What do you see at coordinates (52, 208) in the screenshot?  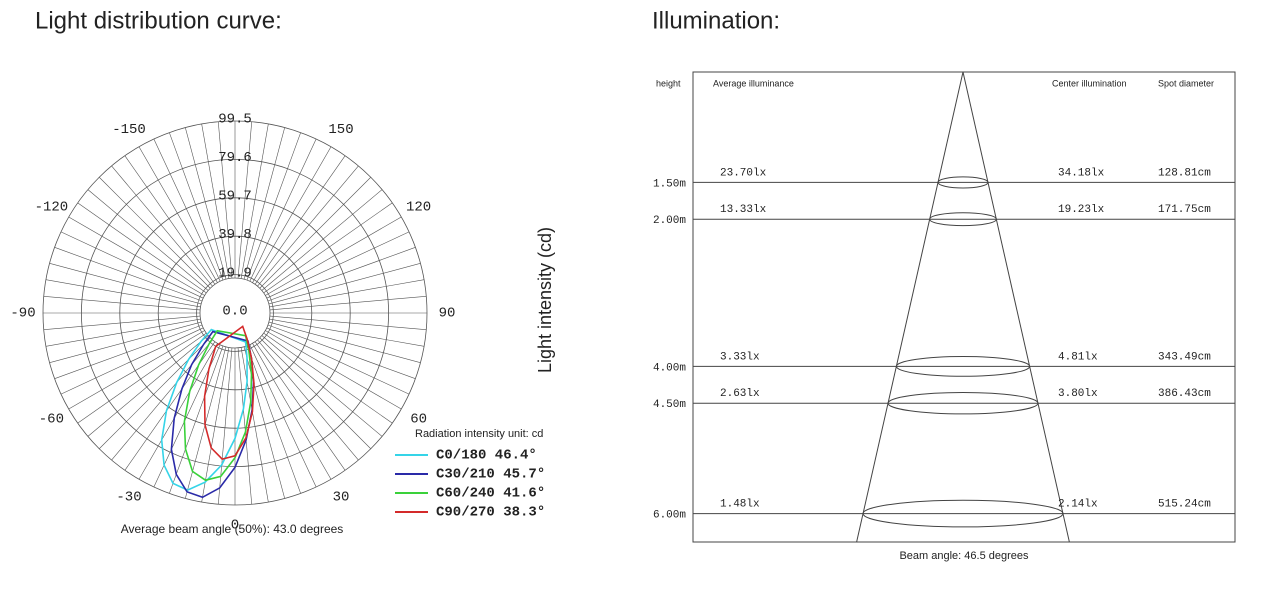 I see `angle-tick-label: -120` at bounding box center [52, 208].